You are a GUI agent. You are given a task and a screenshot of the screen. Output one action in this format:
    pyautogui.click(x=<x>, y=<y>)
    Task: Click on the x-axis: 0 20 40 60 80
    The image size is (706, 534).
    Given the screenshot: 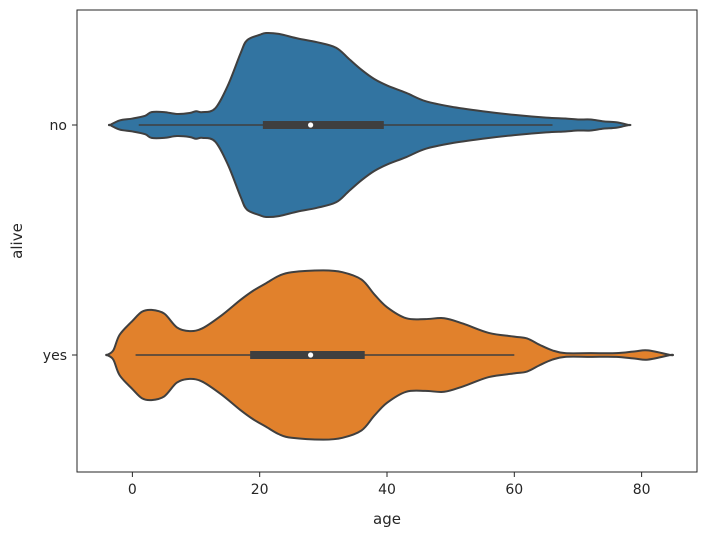 What is the action you would take?
    pyautogui.click(x=389, y=485)
    